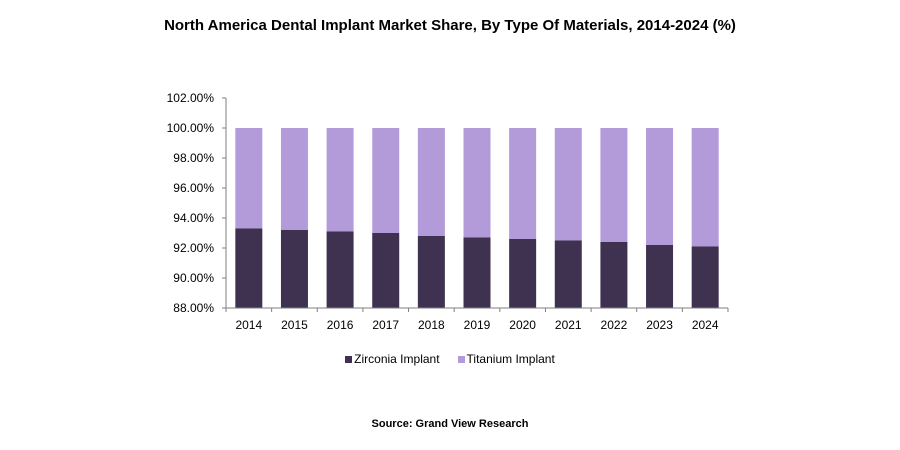 This screenshot has width=900, height=450. Describe the element at coordinates (431, 272) in the screenshot. I see `bar-zirconia-2018` at that location.